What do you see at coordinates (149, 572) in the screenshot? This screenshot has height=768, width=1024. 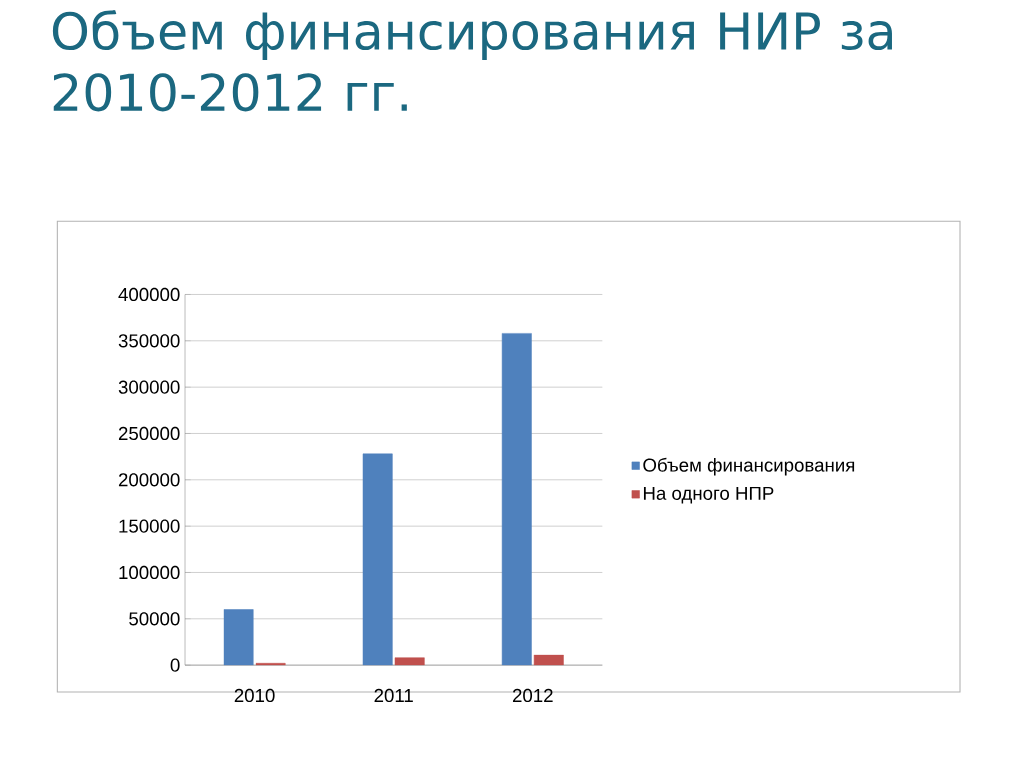 I see `y-tick-label: 100000` at bounding box center [149, 572].